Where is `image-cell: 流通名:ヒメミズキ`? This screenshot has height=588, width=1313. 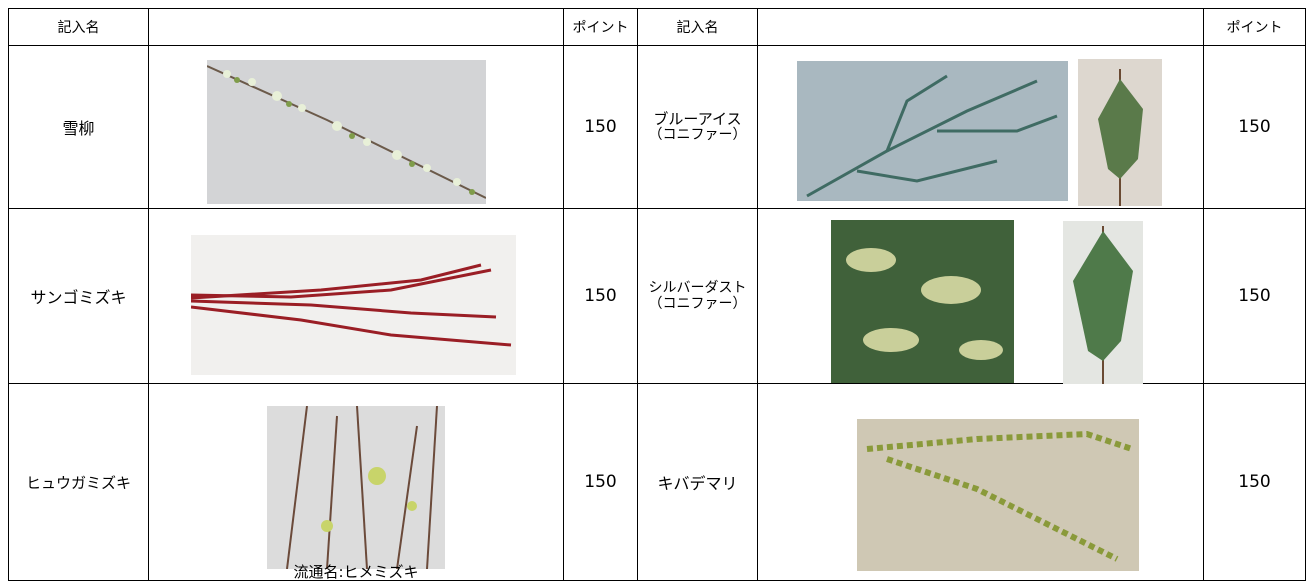
image-cell: 流通名:ヒメミズキ is located at coordinates (356, 482).